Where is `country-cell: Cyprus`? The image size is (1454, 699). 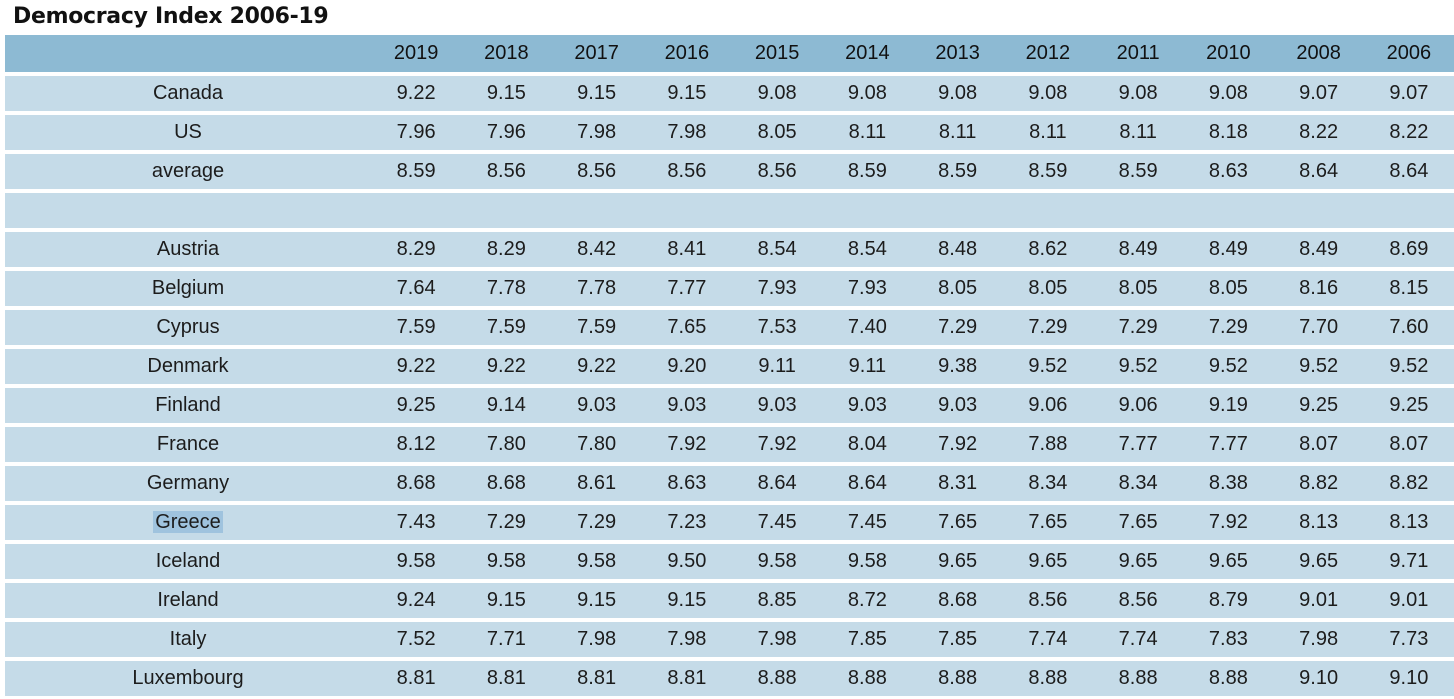
country-cell: Cyprus is located at coordinates (188, 327).